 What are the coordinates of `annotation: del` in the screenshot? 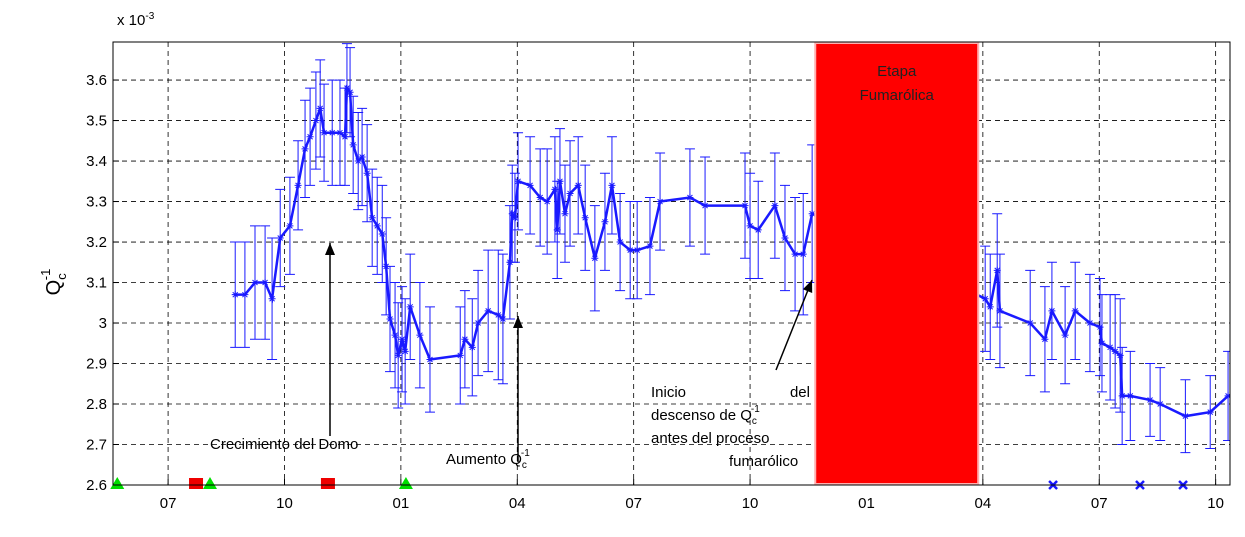 It's located at (800, 392).